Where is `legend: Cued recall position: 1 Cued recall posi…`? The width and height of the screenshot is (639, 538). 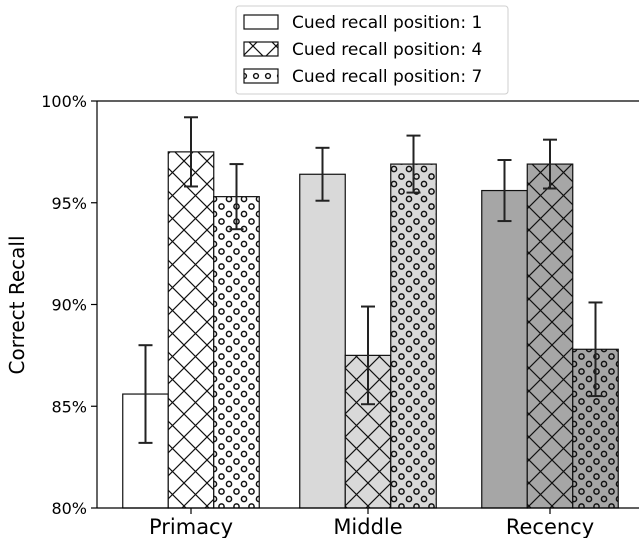
legend: Cued recall position: 1 Cued recall posi… is located at coordinates (372, 50).